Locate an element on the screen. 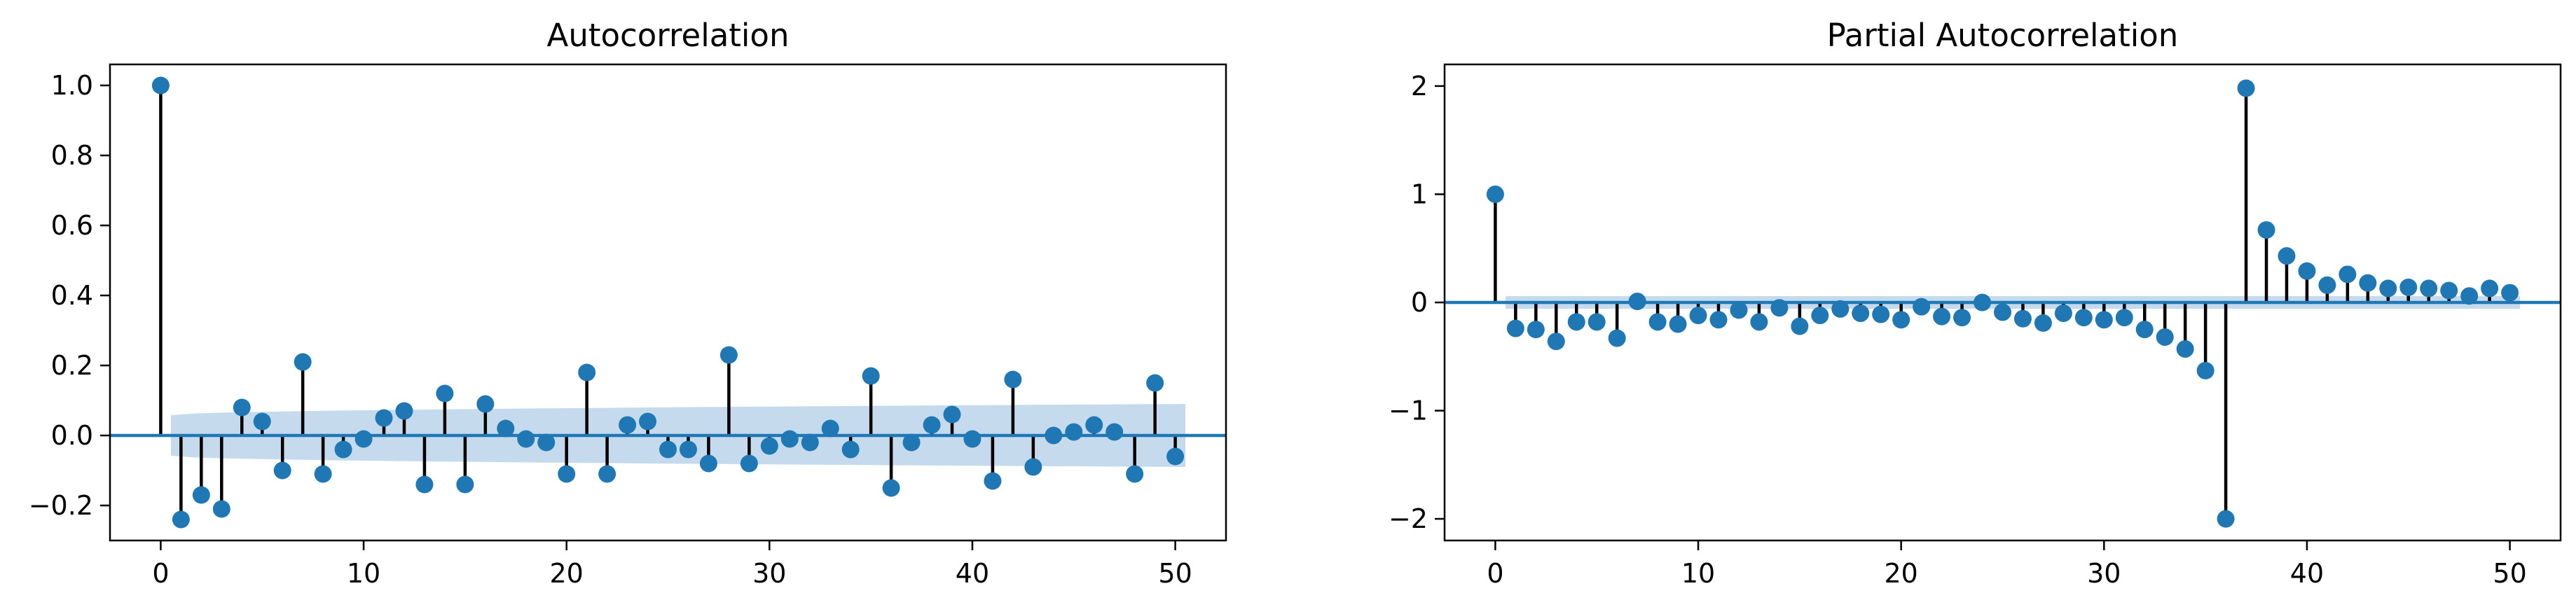 This screenshot has width=2576, height=614. acf-xtick-label-50: 50 is located at coordinates (1175, 573).